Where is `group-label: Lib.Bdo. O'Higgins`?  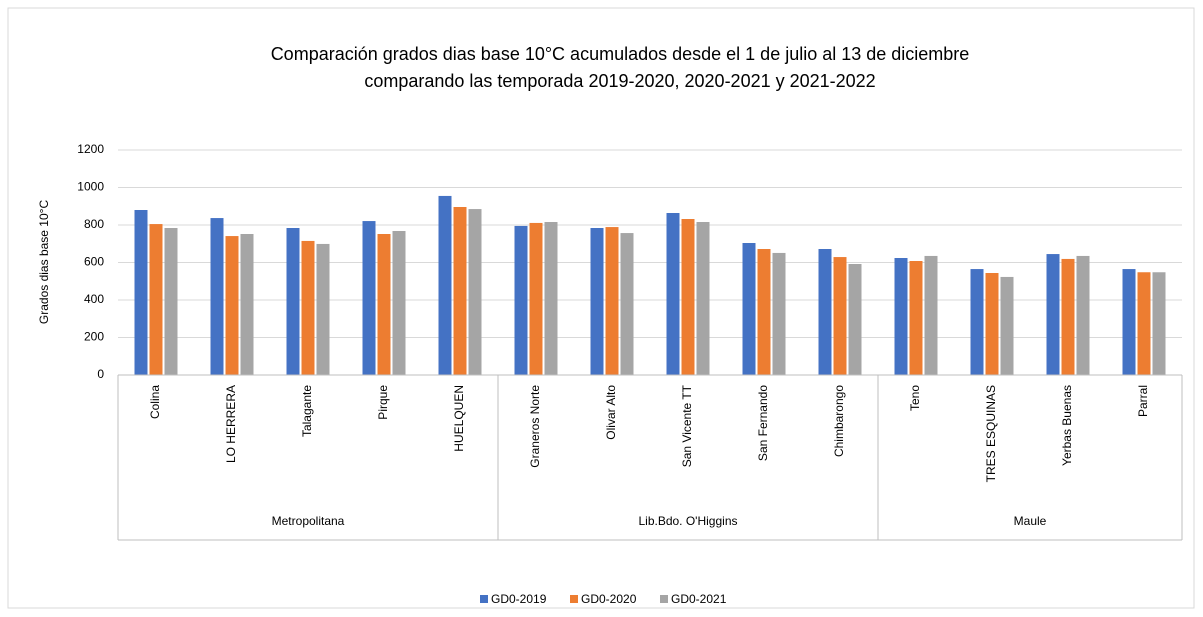 group-label: Lib.Bdo. O'Higgins is located at coordinates (687, 521).